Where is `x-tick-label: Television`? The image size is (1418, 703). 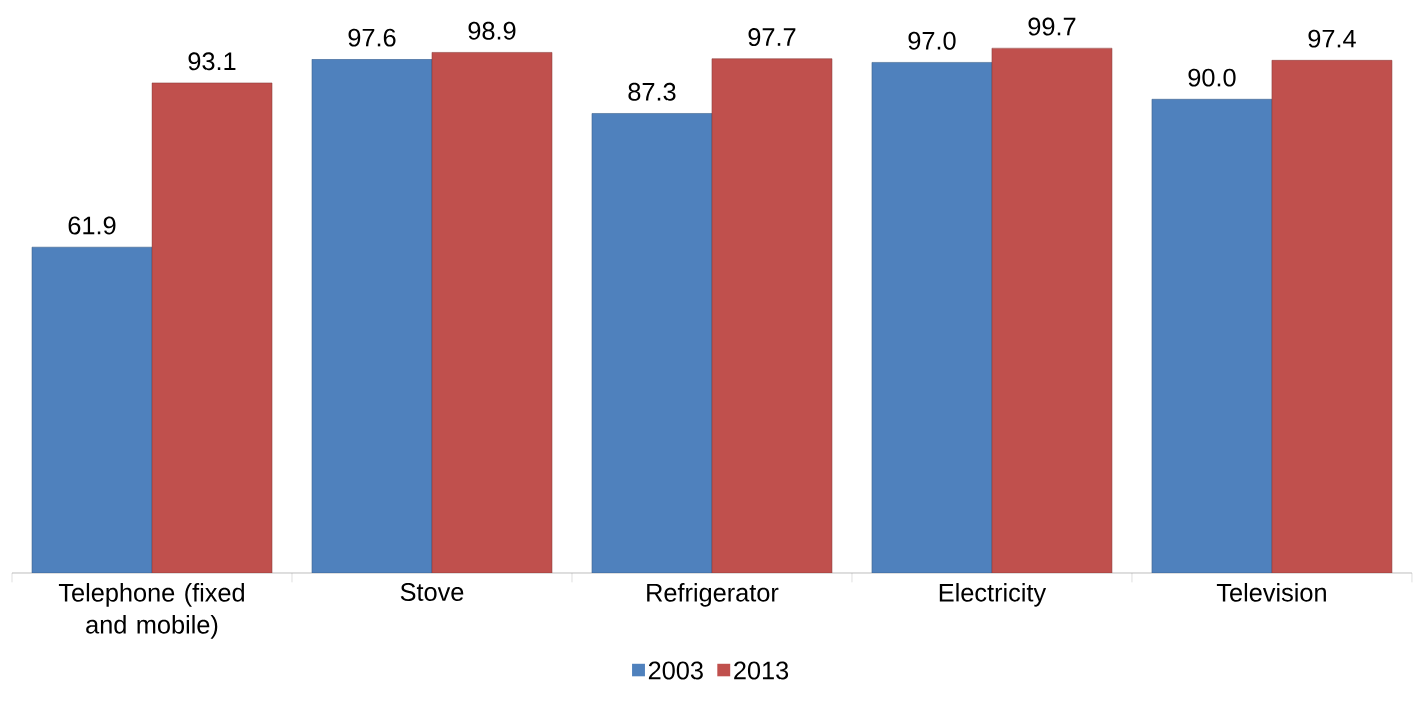
x-tick-label: Television is located at coordinates (1271, 592).